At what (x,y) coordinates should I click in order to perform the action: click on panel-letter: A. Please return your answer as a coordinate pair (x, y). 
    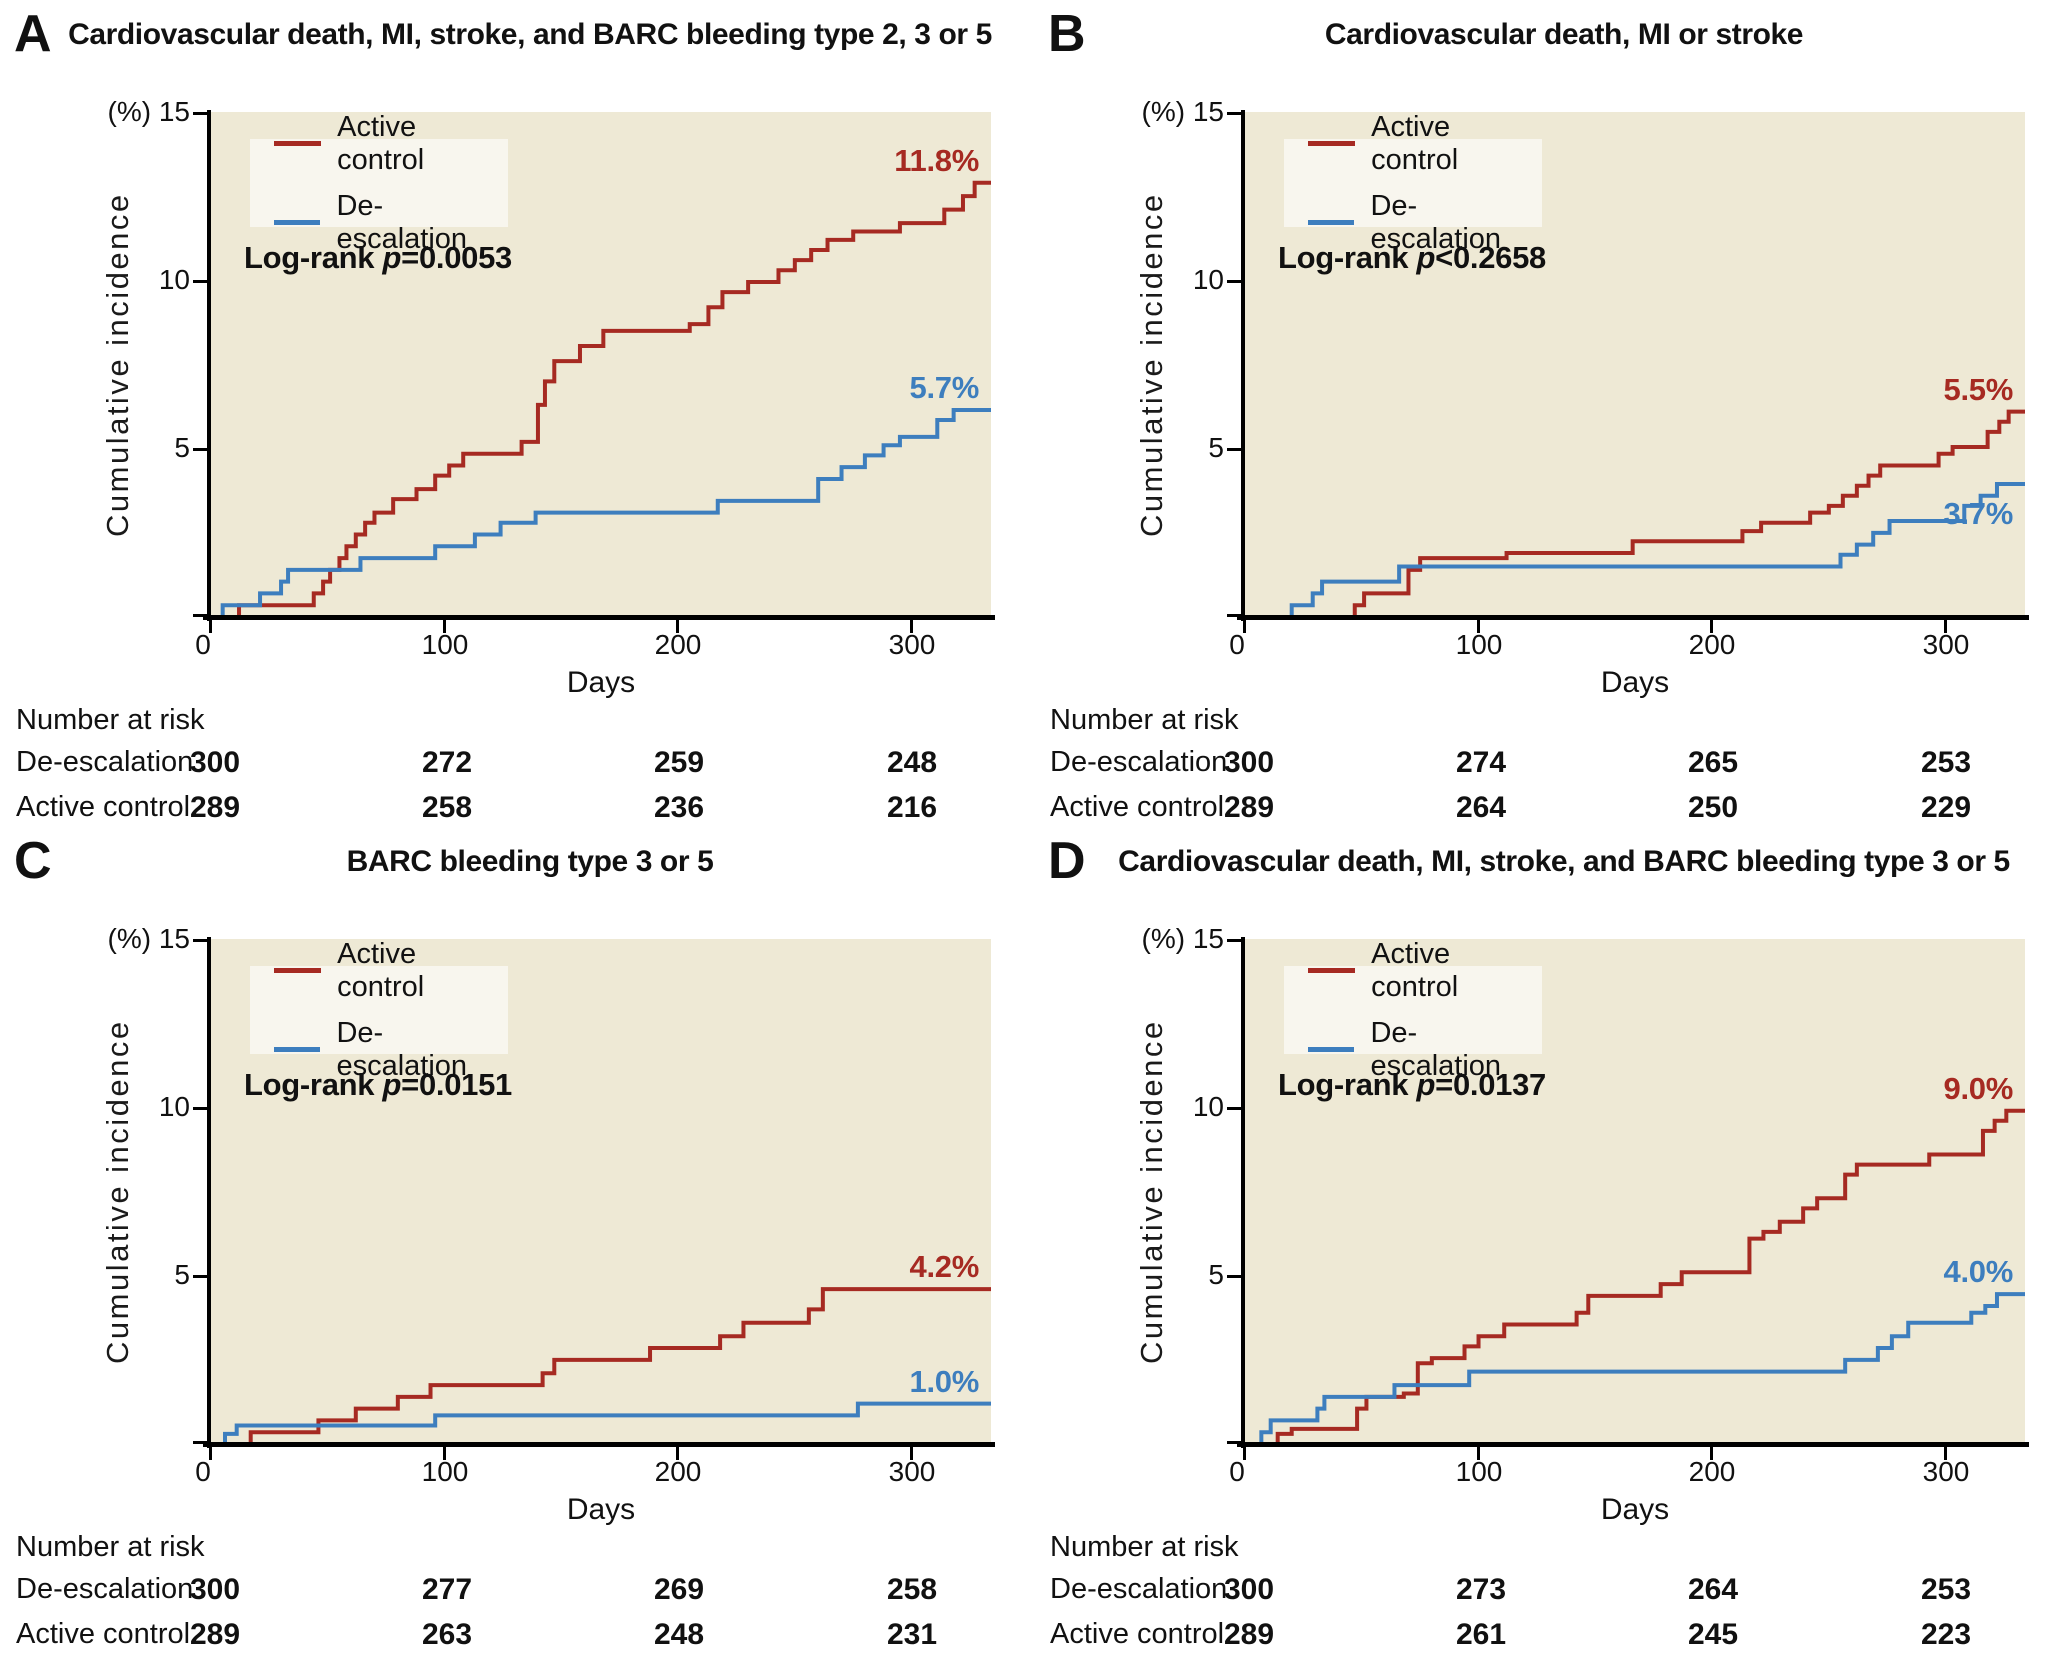
    Looking at the image, I should click on (33, 34).